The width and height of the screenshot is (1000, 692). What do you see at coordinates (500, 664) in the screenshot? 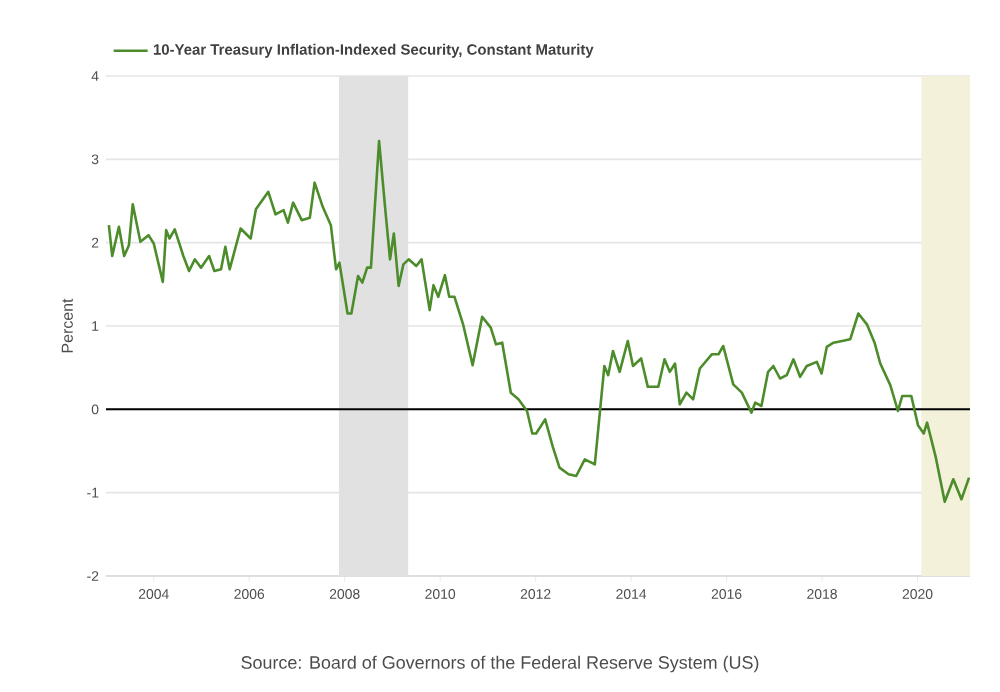
I see `source-note: Source: Board of Governors of the Federal Reserve System (US)` at bounding box center [500, 664].